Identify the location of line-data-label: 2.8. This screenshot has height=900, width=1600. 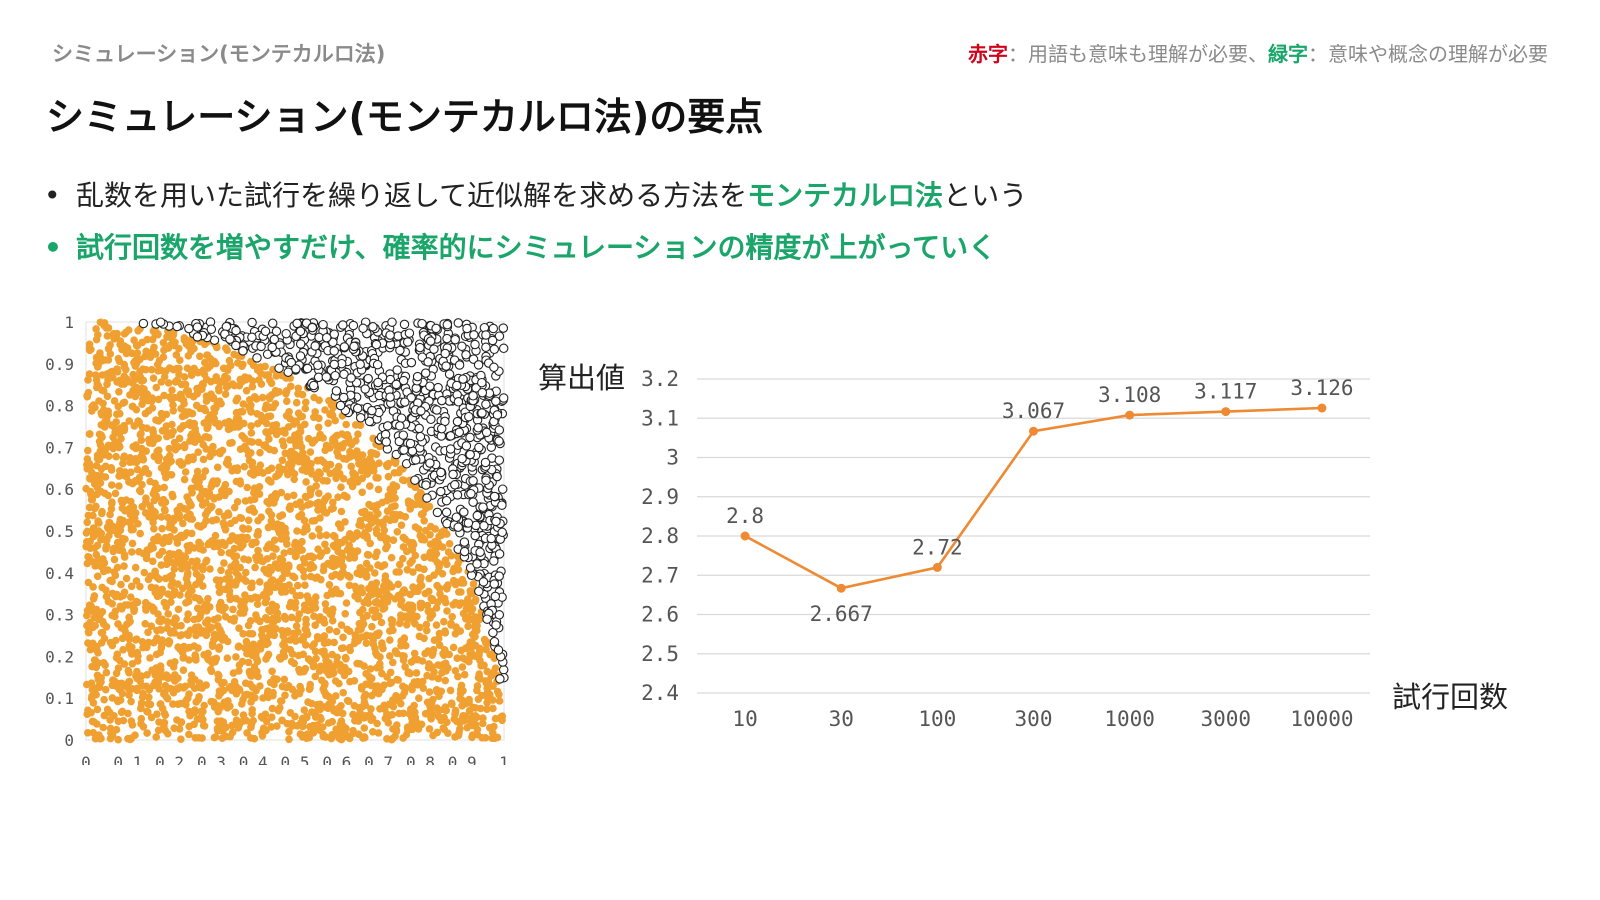
(745, 516).